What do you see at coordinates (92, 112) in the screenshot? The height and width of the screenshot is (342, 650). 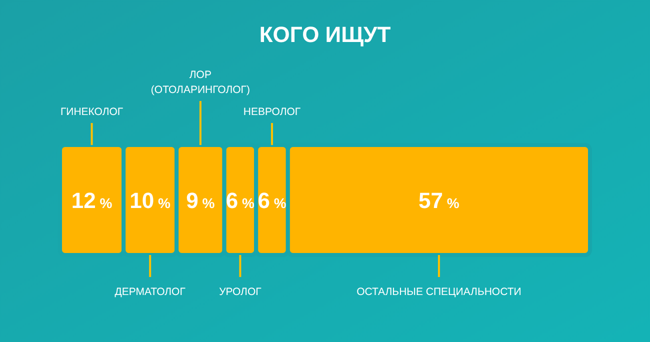 I see `text: ГИНЕКОЛОГ` at bounding box center [92, 112].